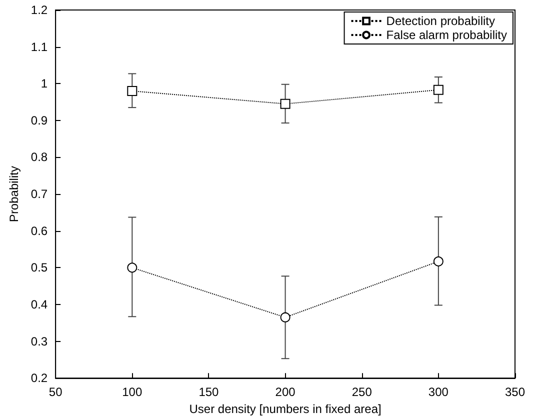  What do you see at coordinates (132, 392) in the screenshot?
I see `x-tick-label: 100` at bounding box center [132, 392].